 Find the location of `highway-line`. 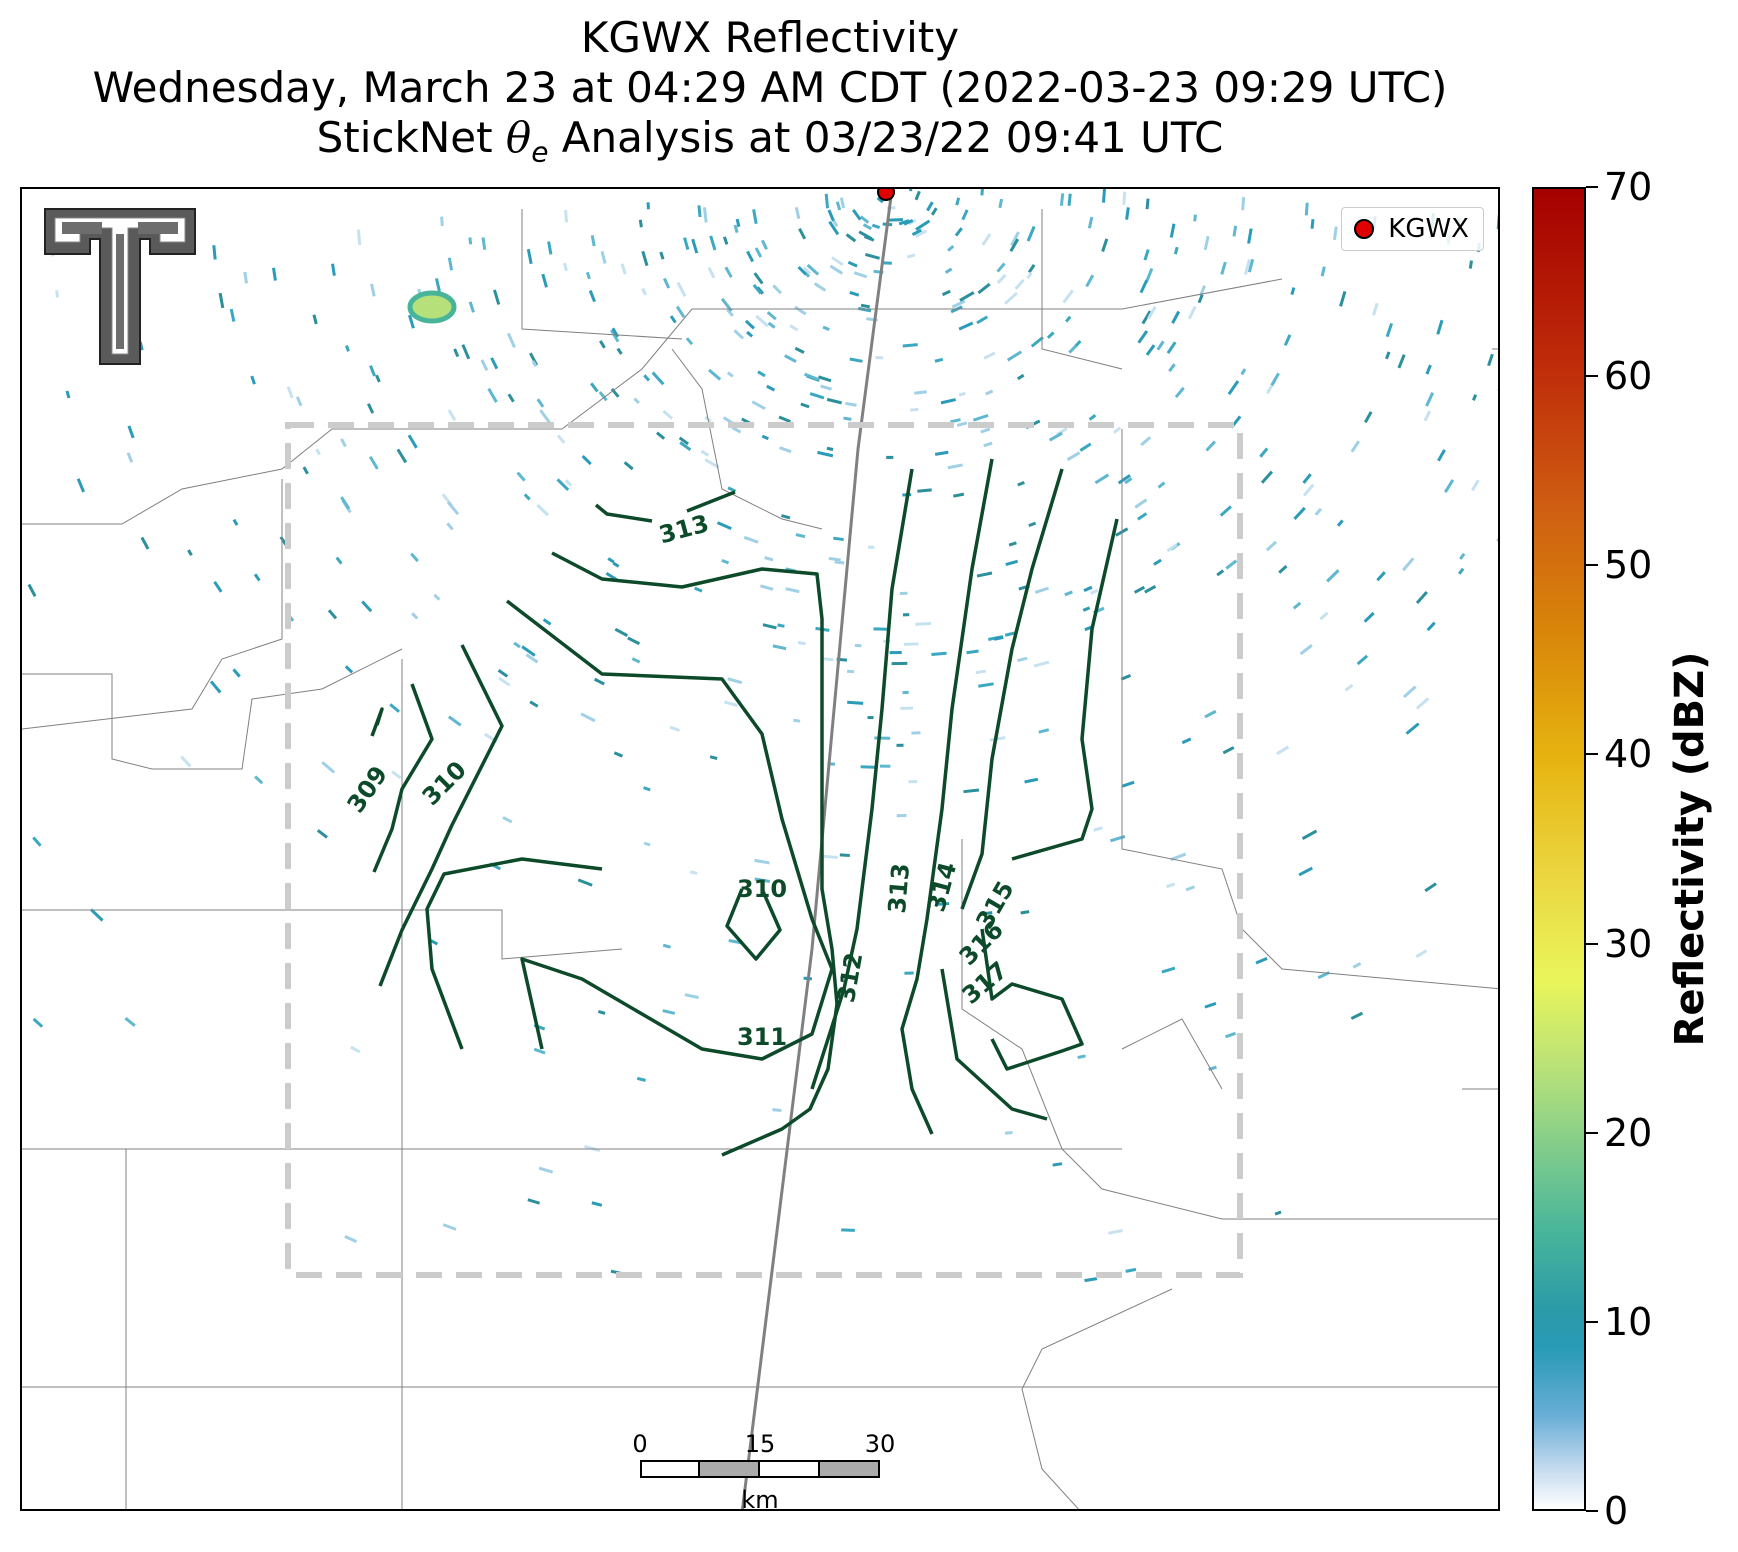

highway-line is located at coordinates (817, 849).